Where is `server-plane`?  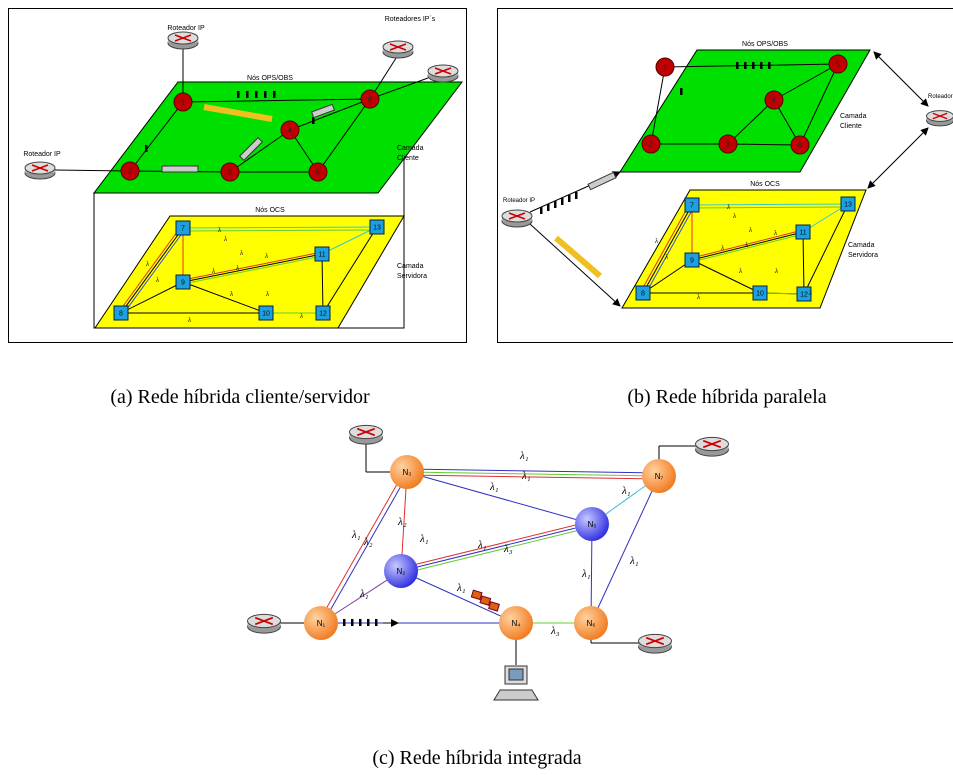
server-plane is located at coordinates (249, 272).